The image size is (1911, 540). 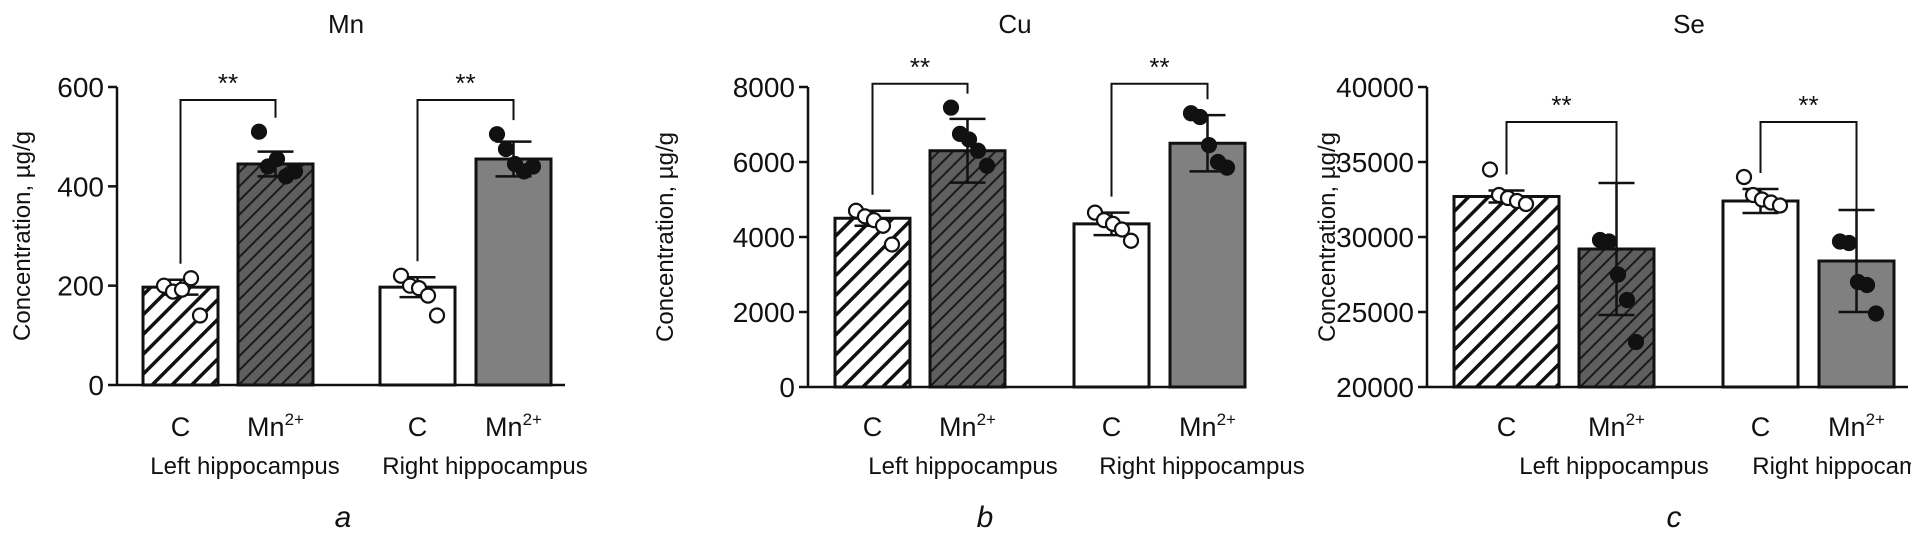 I want to click on y-tick-label: 20000, so click(x=1375, y=387).